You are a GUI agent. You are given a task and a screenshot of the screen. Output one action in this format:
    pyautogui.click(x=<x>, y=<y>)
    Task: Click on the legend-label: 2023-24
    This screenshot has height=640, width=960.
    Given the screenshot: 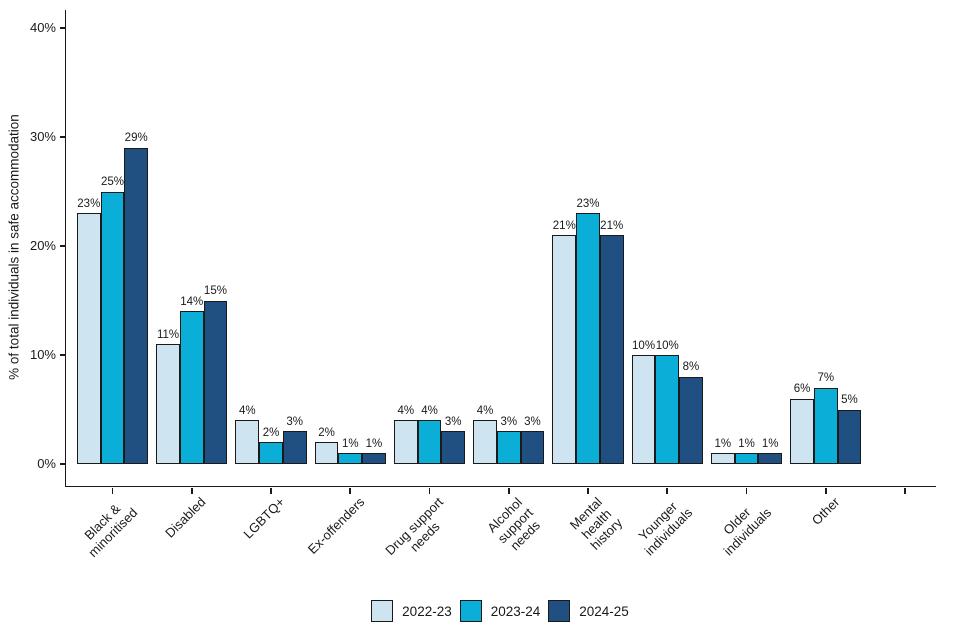 What is the action you would take?
    pyautogui.click(x=515, y=611)
    